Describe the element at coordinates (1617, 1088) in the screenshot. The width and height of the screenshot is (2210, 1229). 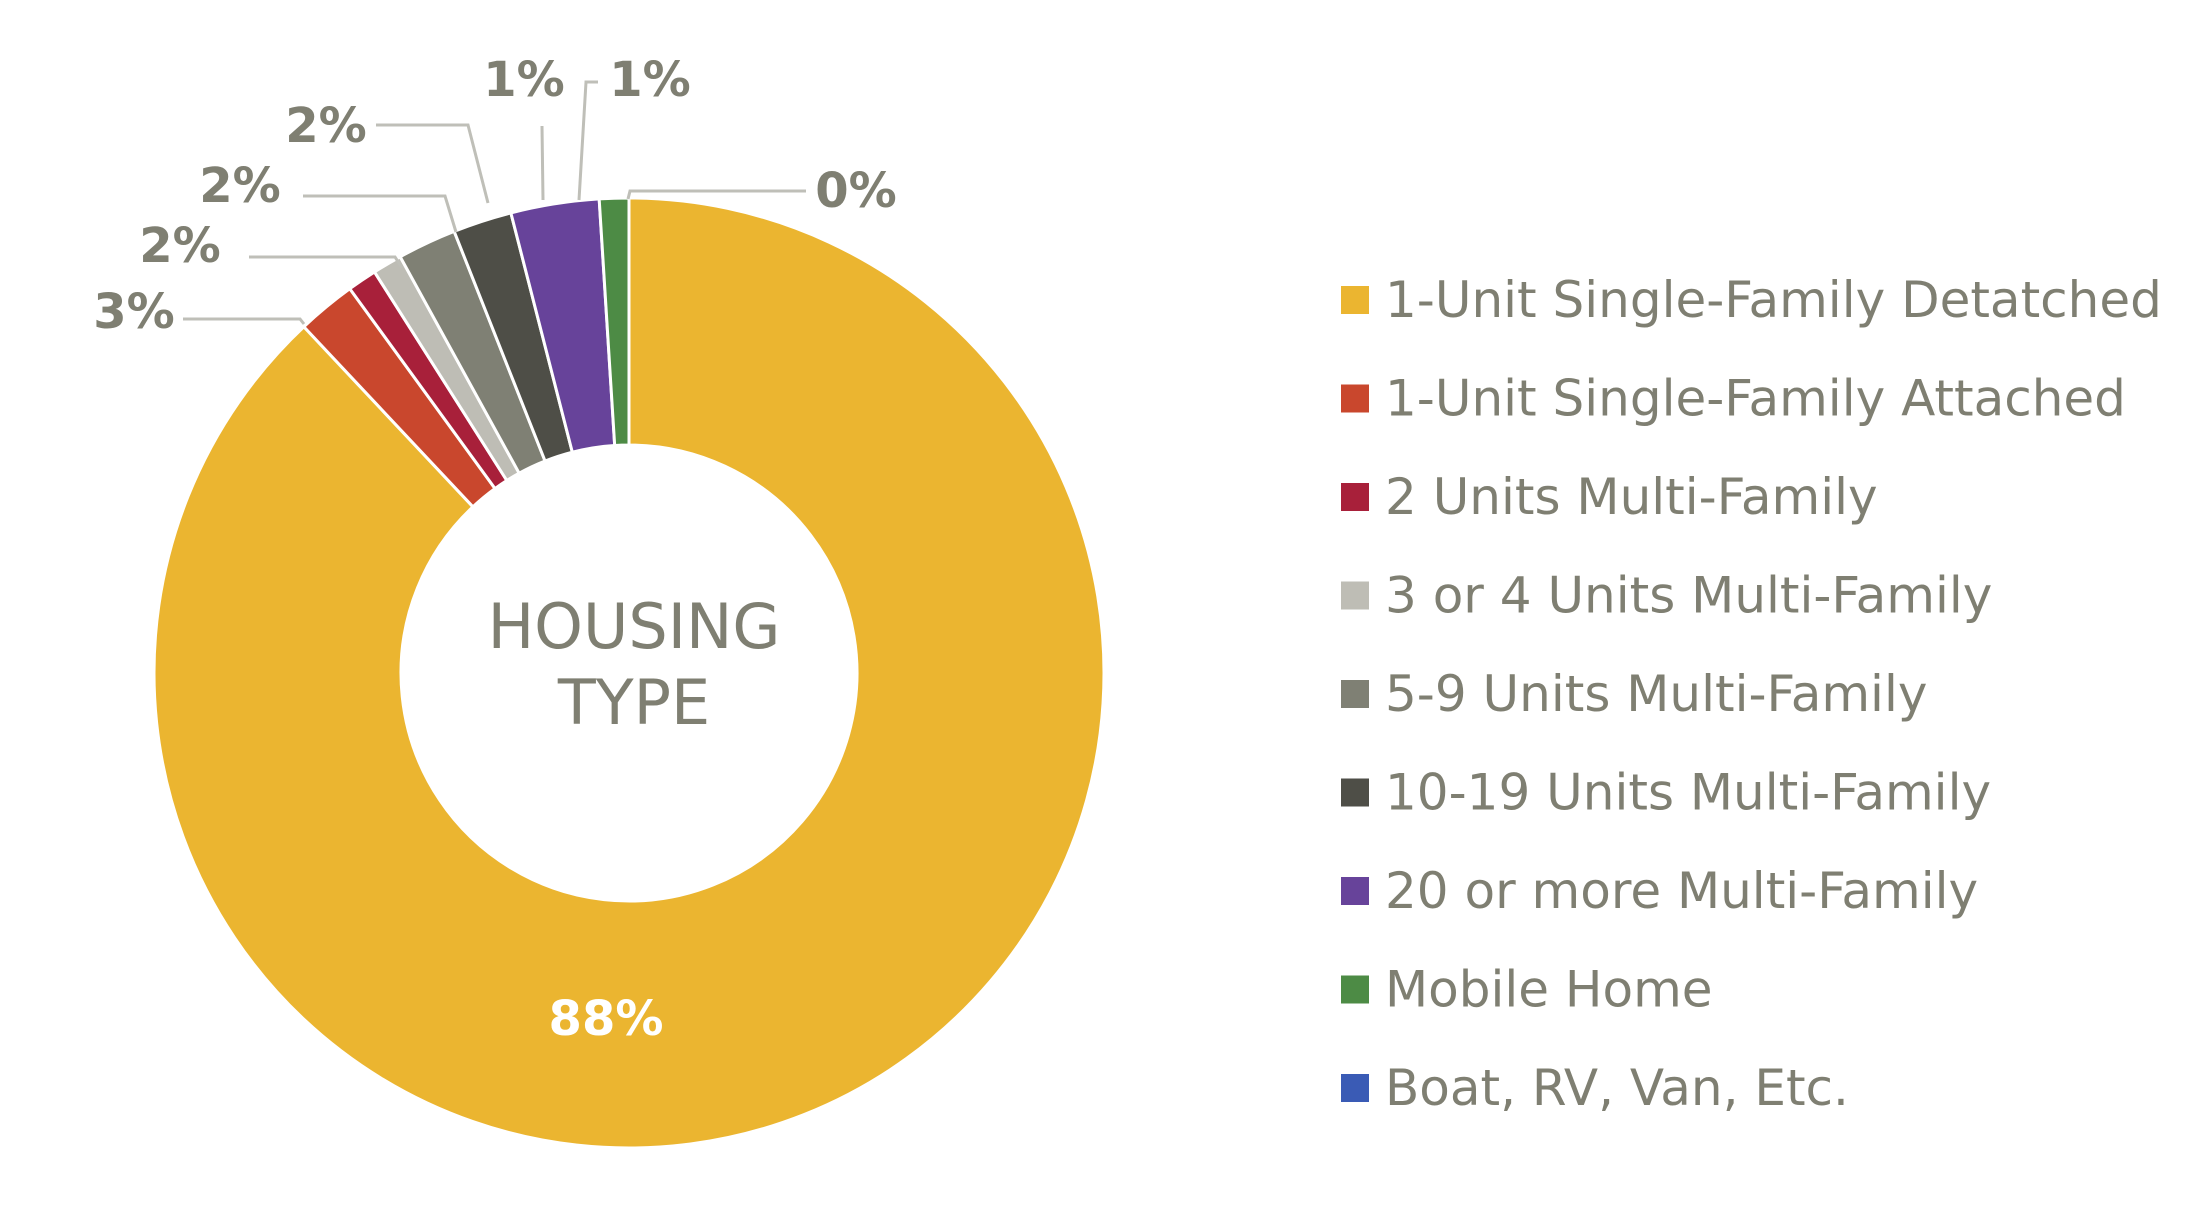
I see `legend-label: Boat, RV, Van, Etc.` at that location.